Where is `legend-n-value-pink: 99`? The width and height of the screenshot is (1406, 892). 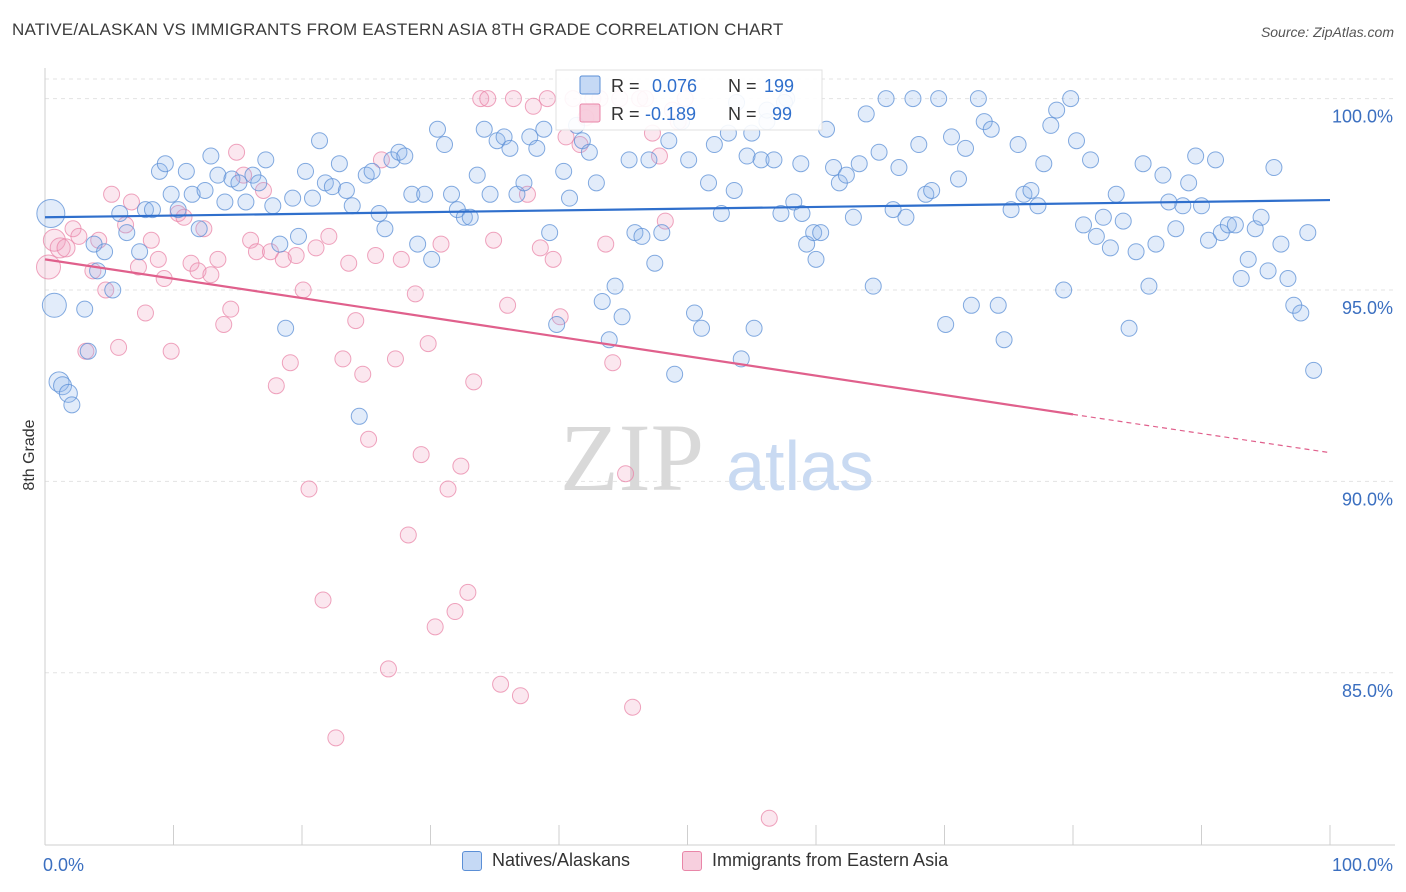
legend-n-value-pink: 99 is located at coordinates (782, 114).